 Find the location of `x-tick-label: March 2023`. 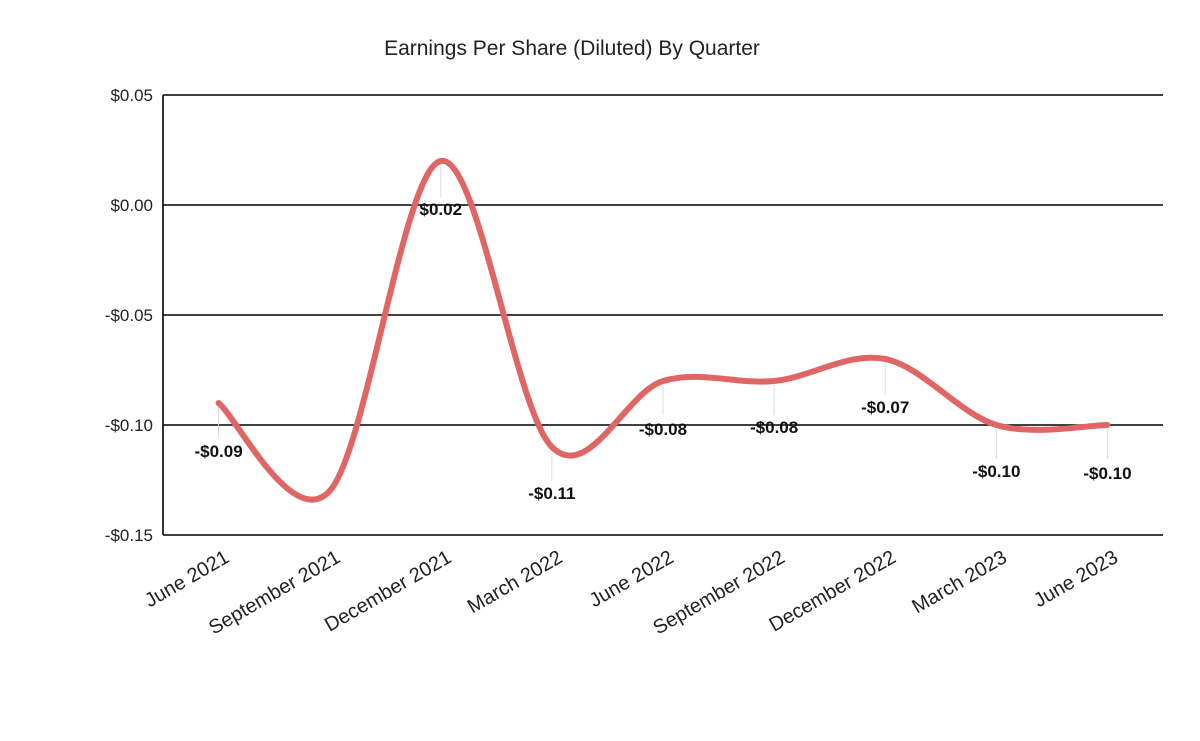

x-tick-label: March 2023 is located at coordinates (959, 582).